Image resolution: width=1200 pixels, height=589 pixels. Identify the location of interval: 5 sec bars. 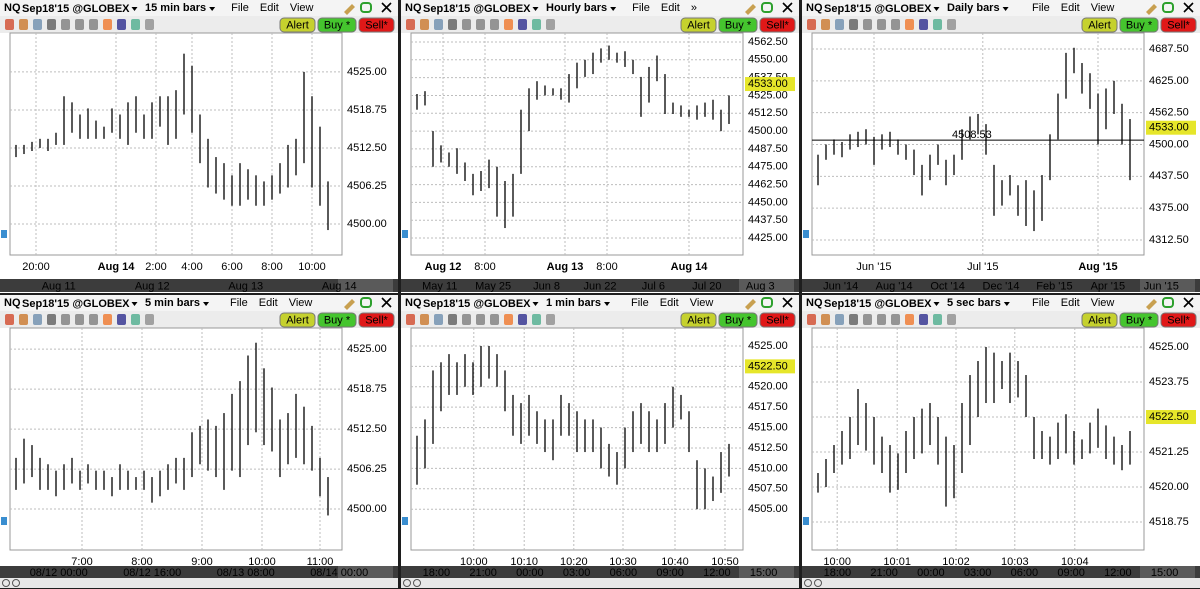
(974, 303).